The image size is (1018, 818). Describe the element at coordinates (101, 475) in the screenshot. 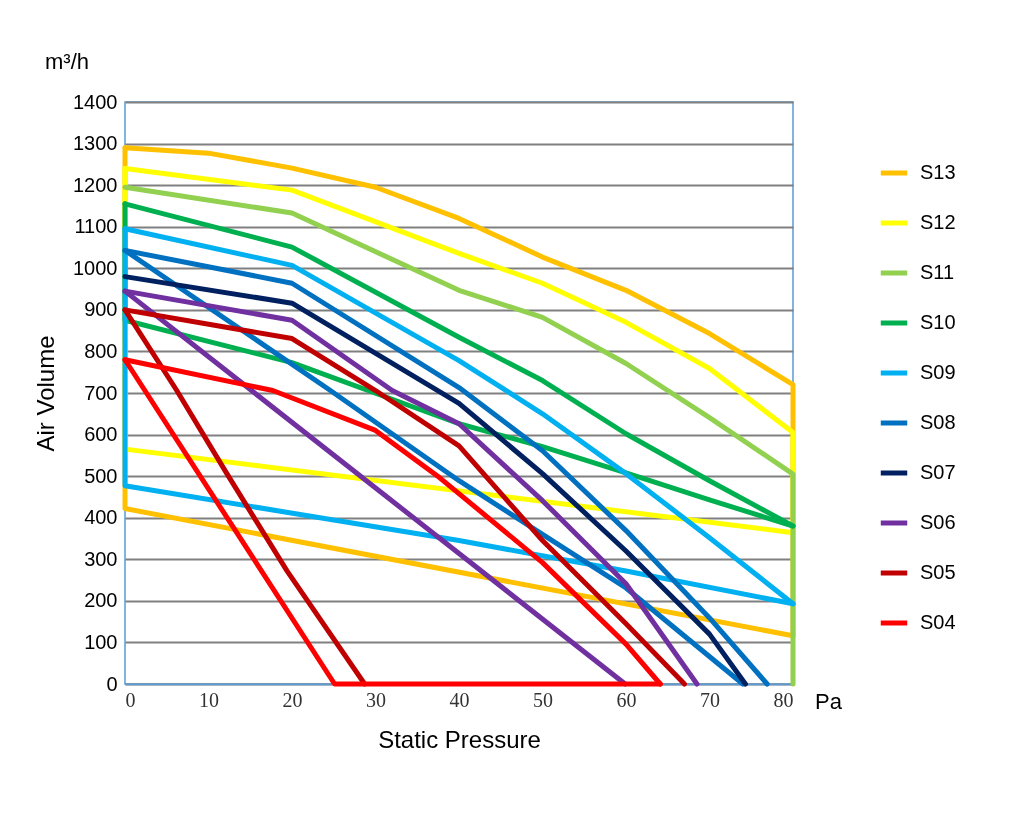

I see `y-tick-label: 500` at that location.